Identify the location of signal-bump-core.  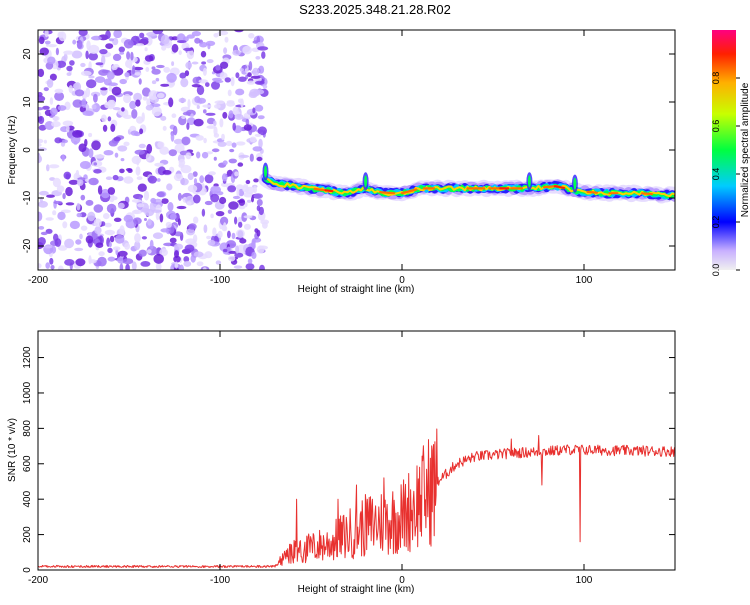
(529, 181).